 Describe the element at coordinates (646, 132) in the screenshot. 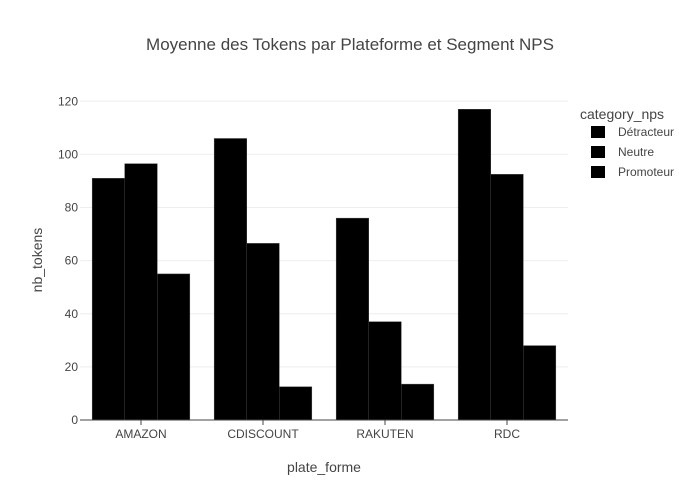

I see `legend-label: Détracteur` at that location.